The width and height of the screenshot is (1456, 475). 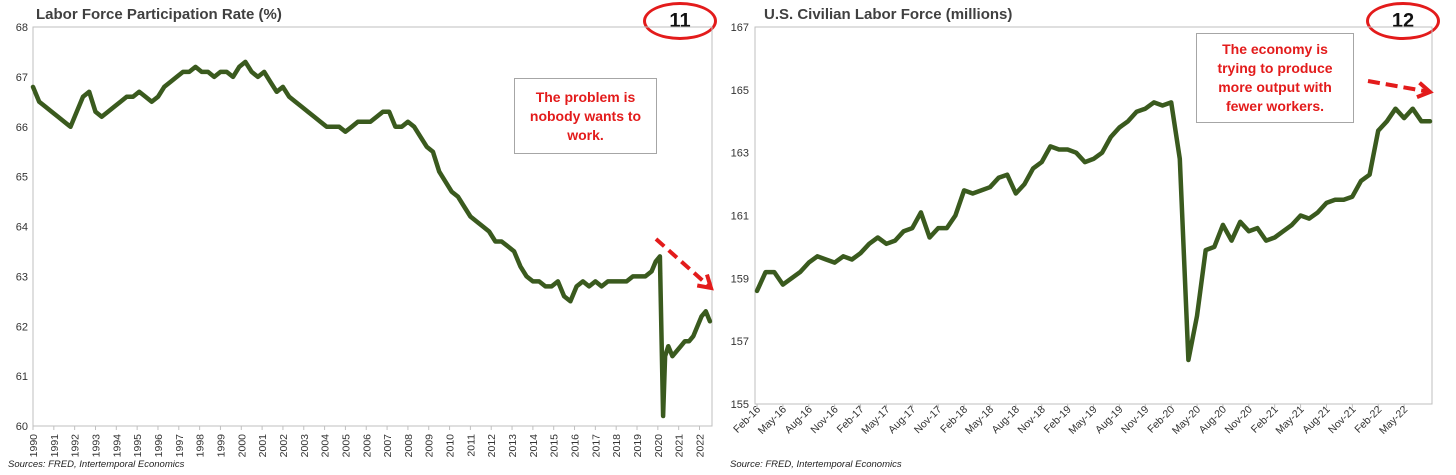 I want to click on x-tick-label: Aug-19, so click(x=1109, y=420).